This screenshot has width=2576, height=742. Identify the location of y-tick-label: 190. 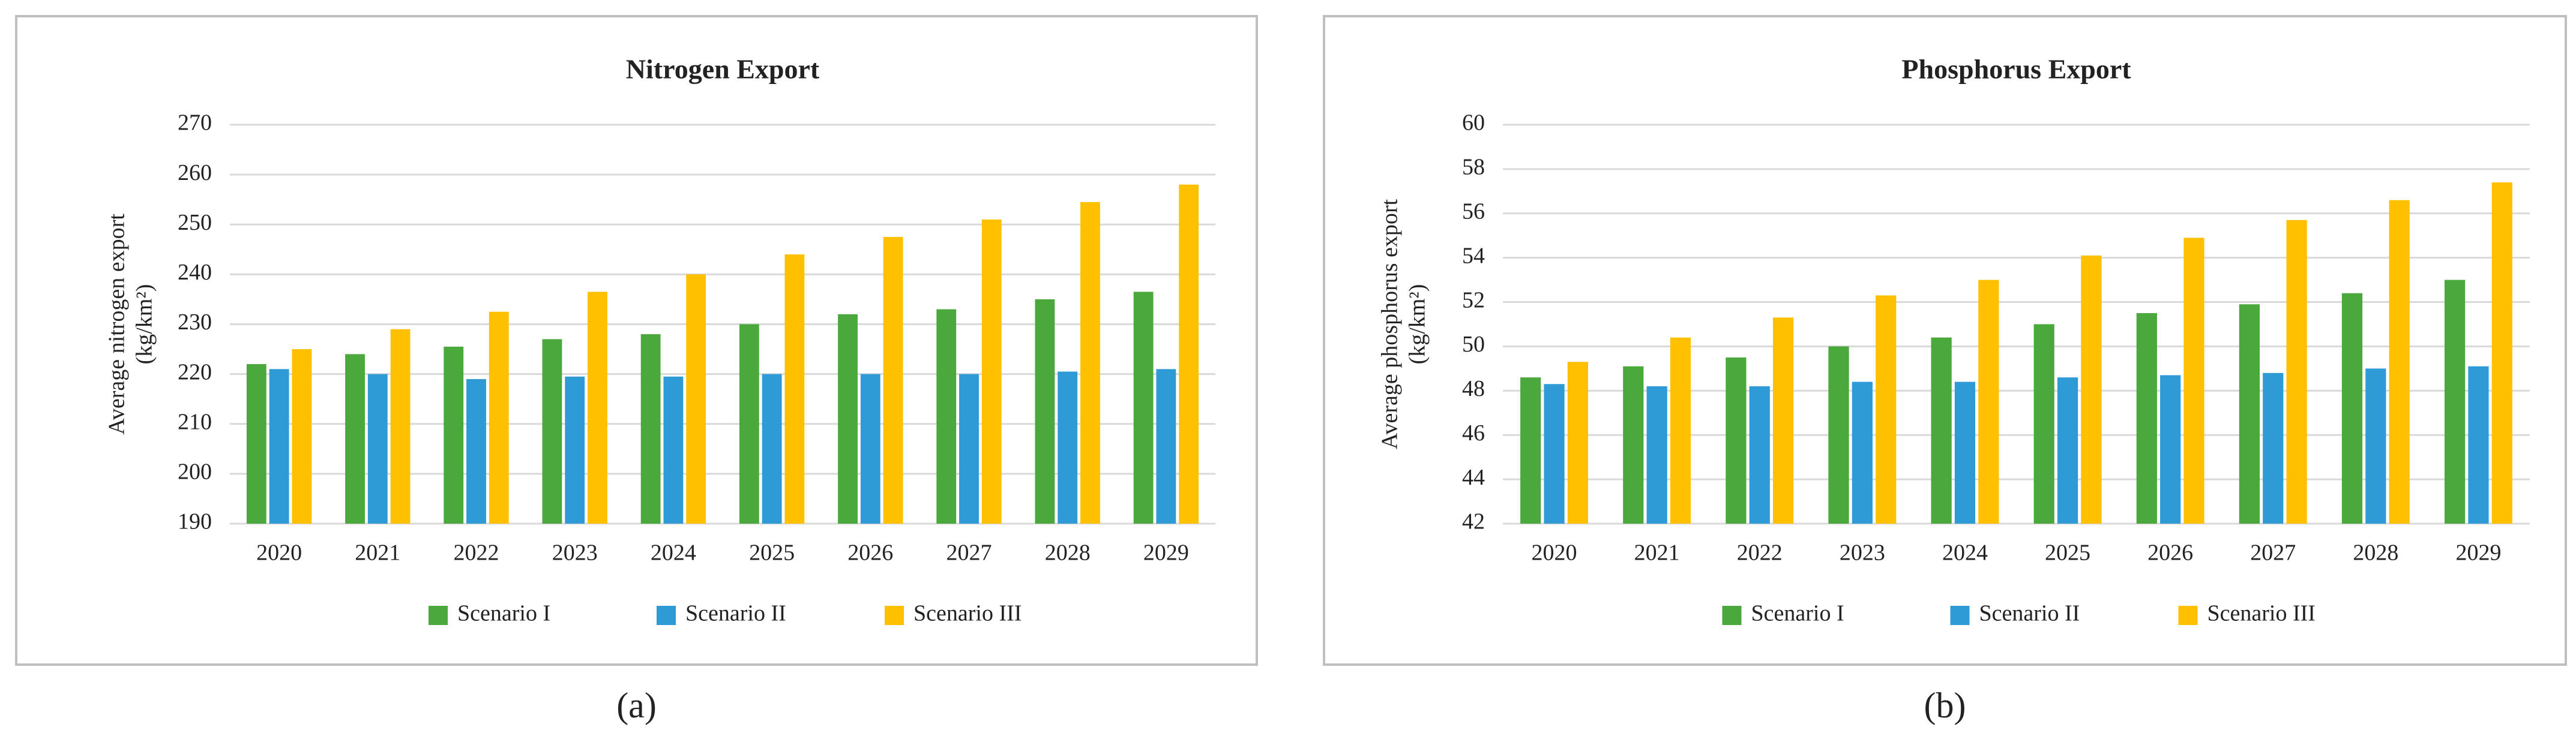
(195, 521).